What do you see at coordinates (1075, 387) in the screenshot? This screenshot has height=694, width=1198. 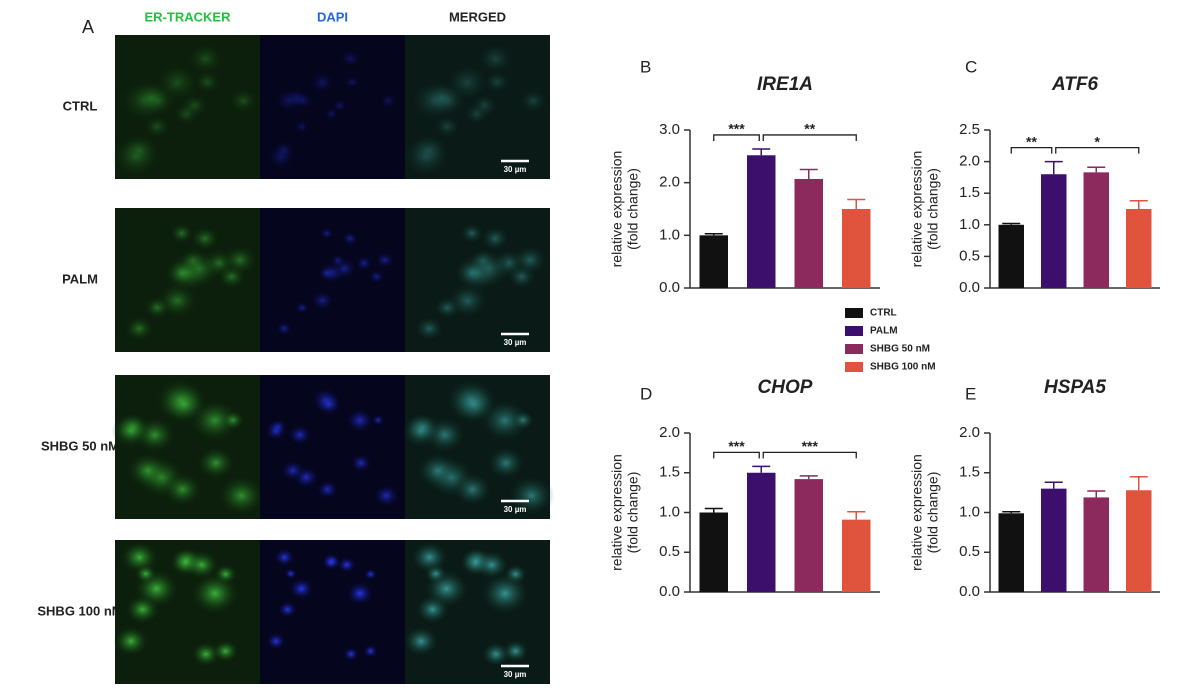 I see `chart-title: HSPA5` at bounding box center [1075, 387].